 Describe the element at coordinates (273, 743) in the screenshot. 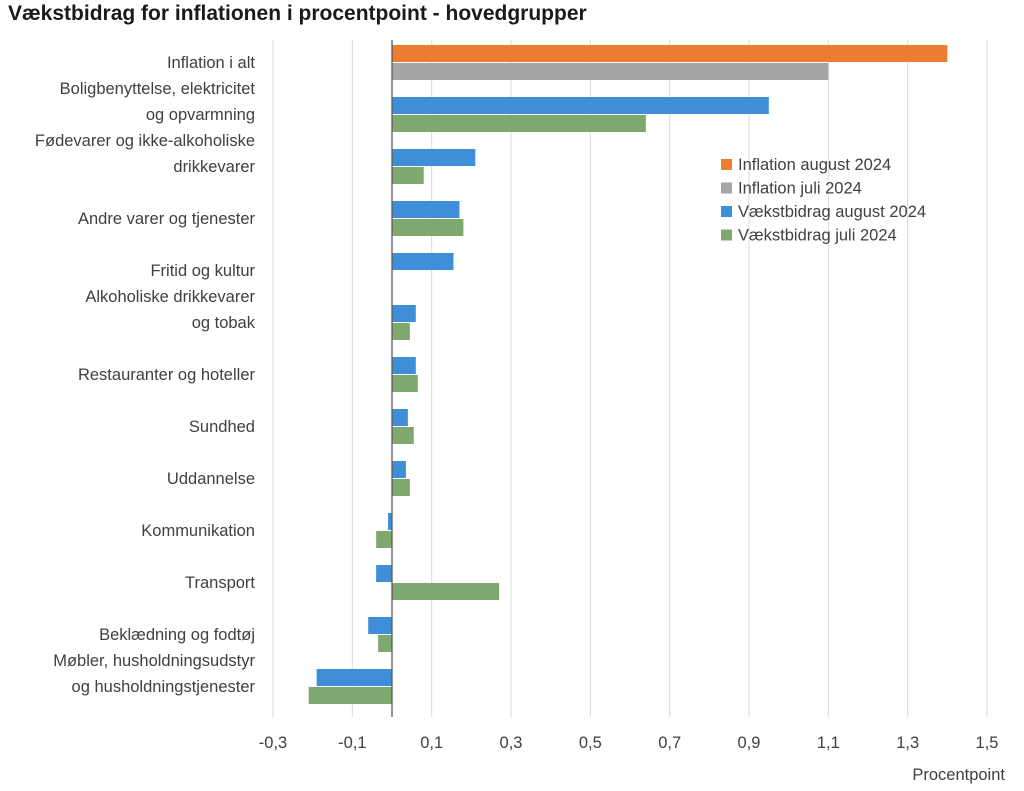

I see `x-tick-label-0: -0,3` at that location.